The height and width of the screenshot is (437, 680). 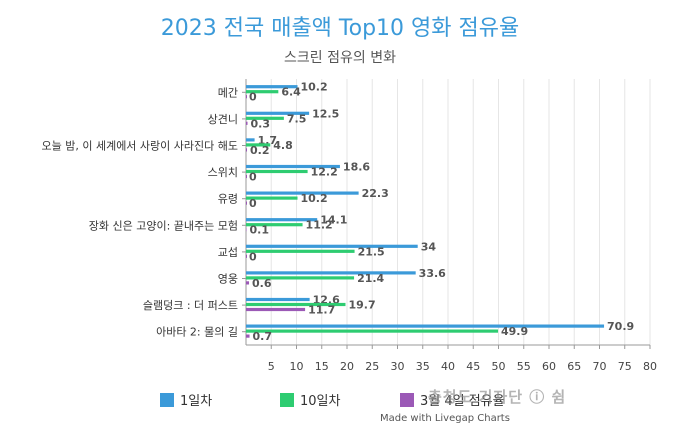 I want to click on legend-swatch-day1, so click(x=167, y=399).